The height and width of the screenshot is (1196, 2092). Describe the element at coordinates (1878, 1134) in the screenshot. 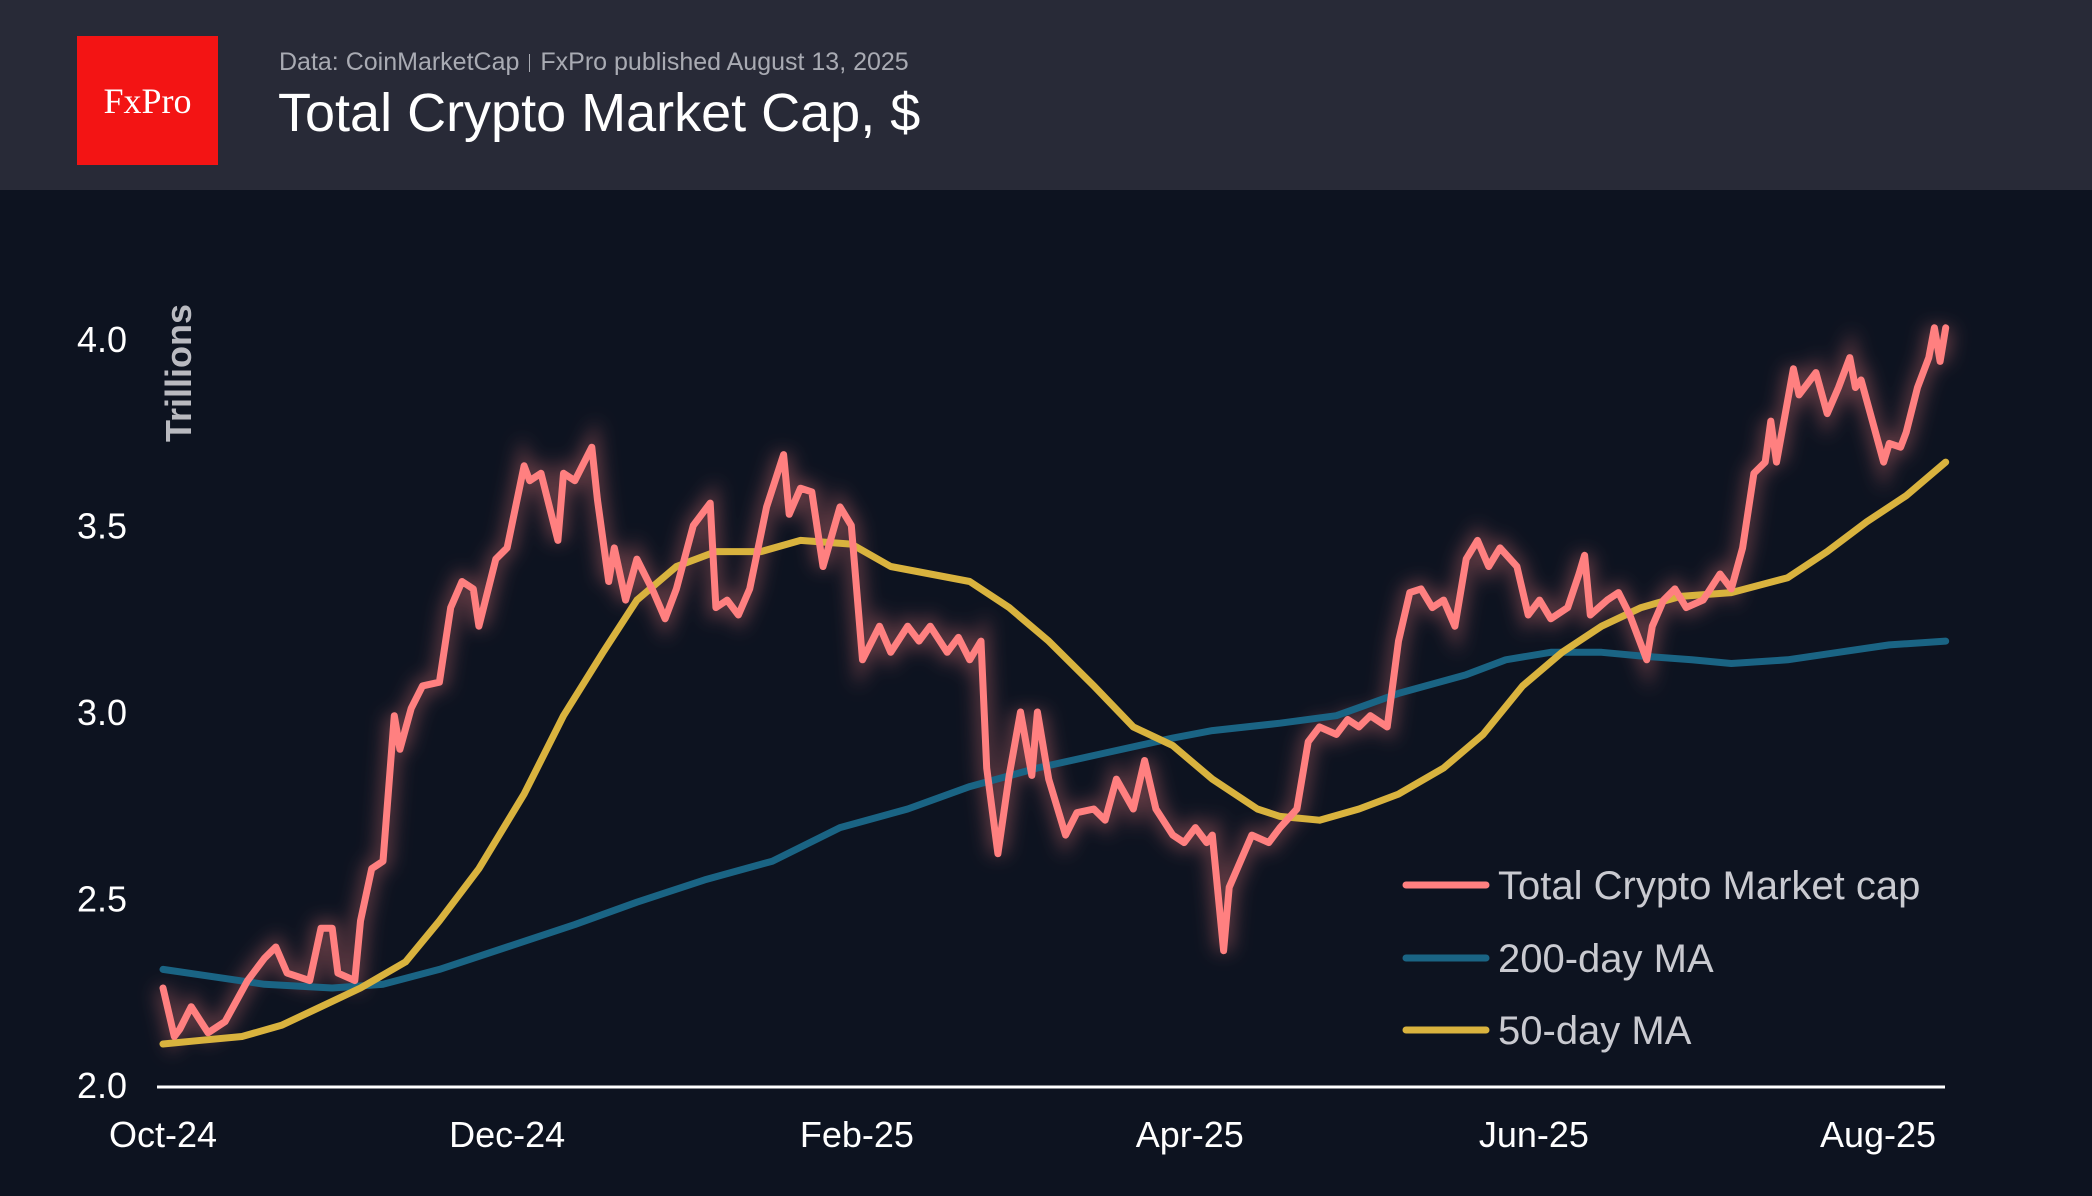

I see `x-tick-label: Aug-25` at that location.